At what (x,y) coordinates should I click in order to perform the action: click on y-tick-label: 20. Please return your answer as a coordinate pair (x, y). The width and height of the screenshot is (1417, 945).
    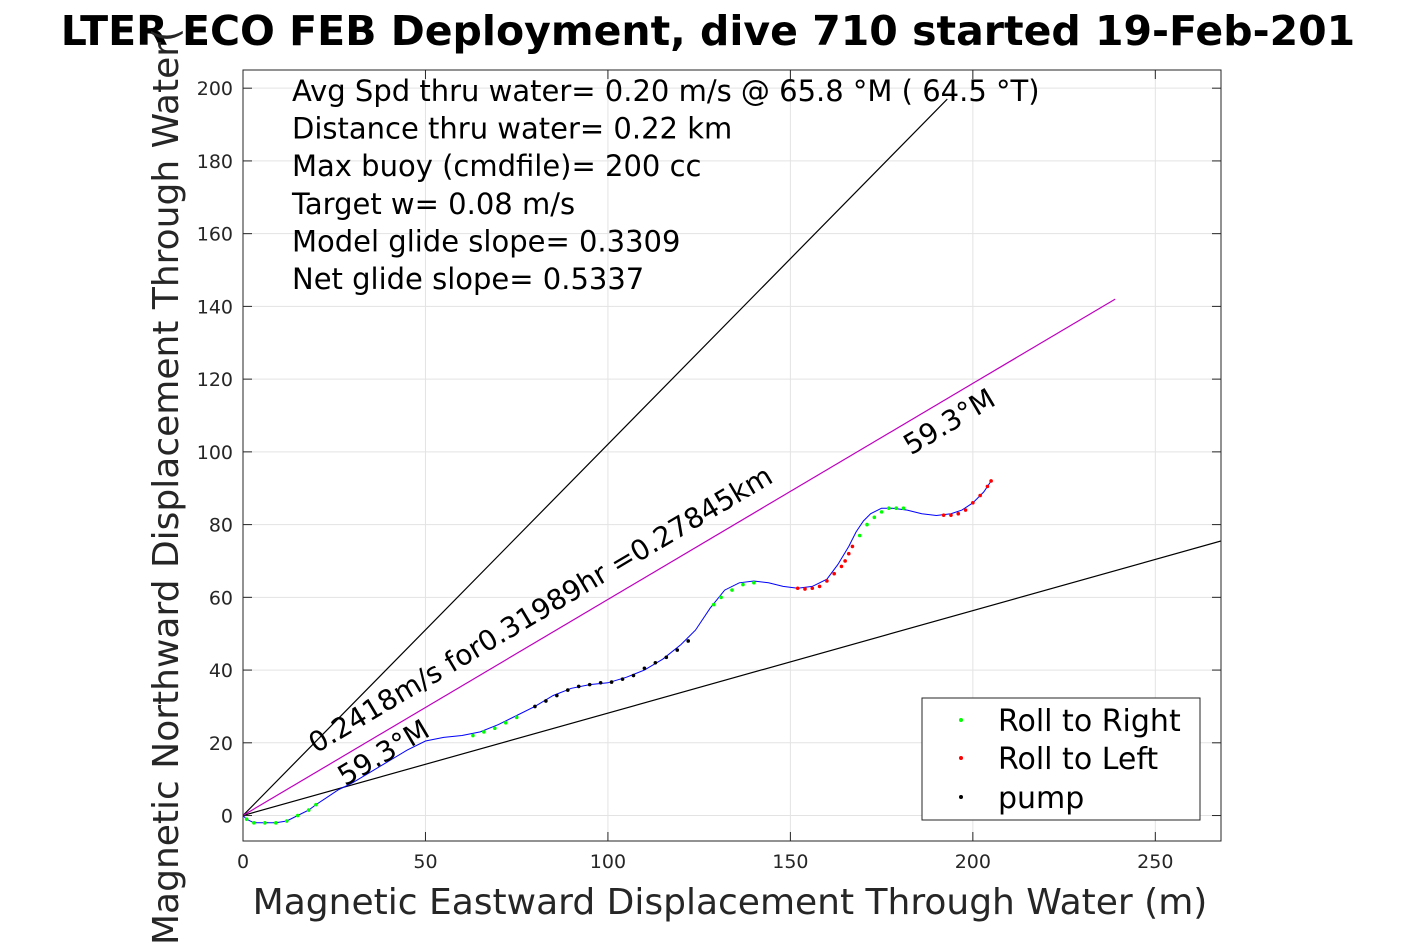
    Looking at the image, I should click on (221, 744).